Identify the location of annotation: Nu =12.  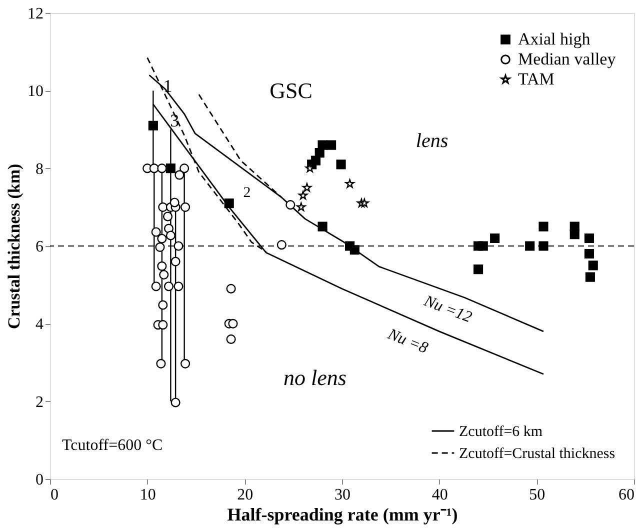
(447, 309).